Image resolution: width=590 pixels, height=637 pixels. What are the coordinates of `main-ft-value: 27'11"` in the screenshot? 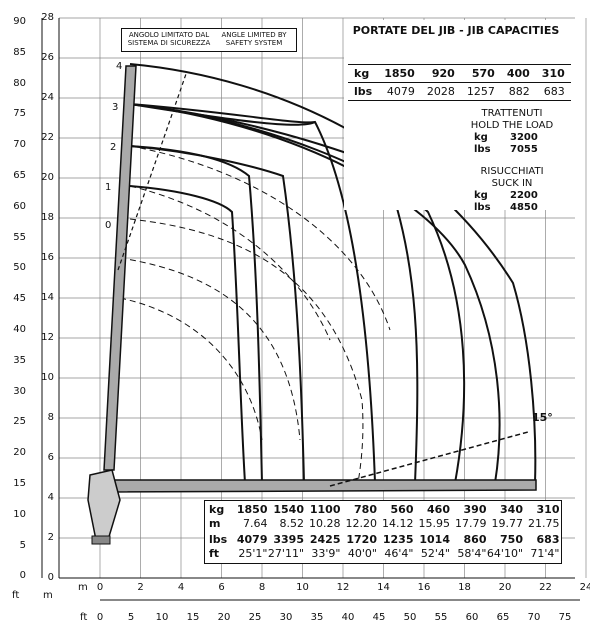 It's located at (285, 553).